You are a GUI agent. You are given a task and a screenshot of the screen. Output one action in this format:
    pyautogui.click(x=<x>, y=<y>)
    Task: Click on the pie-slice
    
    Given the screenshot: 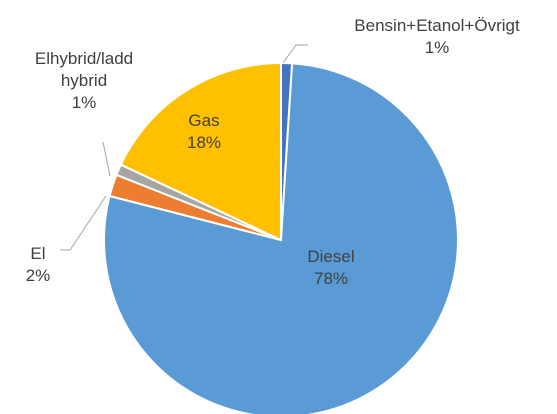 What is the action you would take?
    pyautogui.click(x=200, y=151)
    